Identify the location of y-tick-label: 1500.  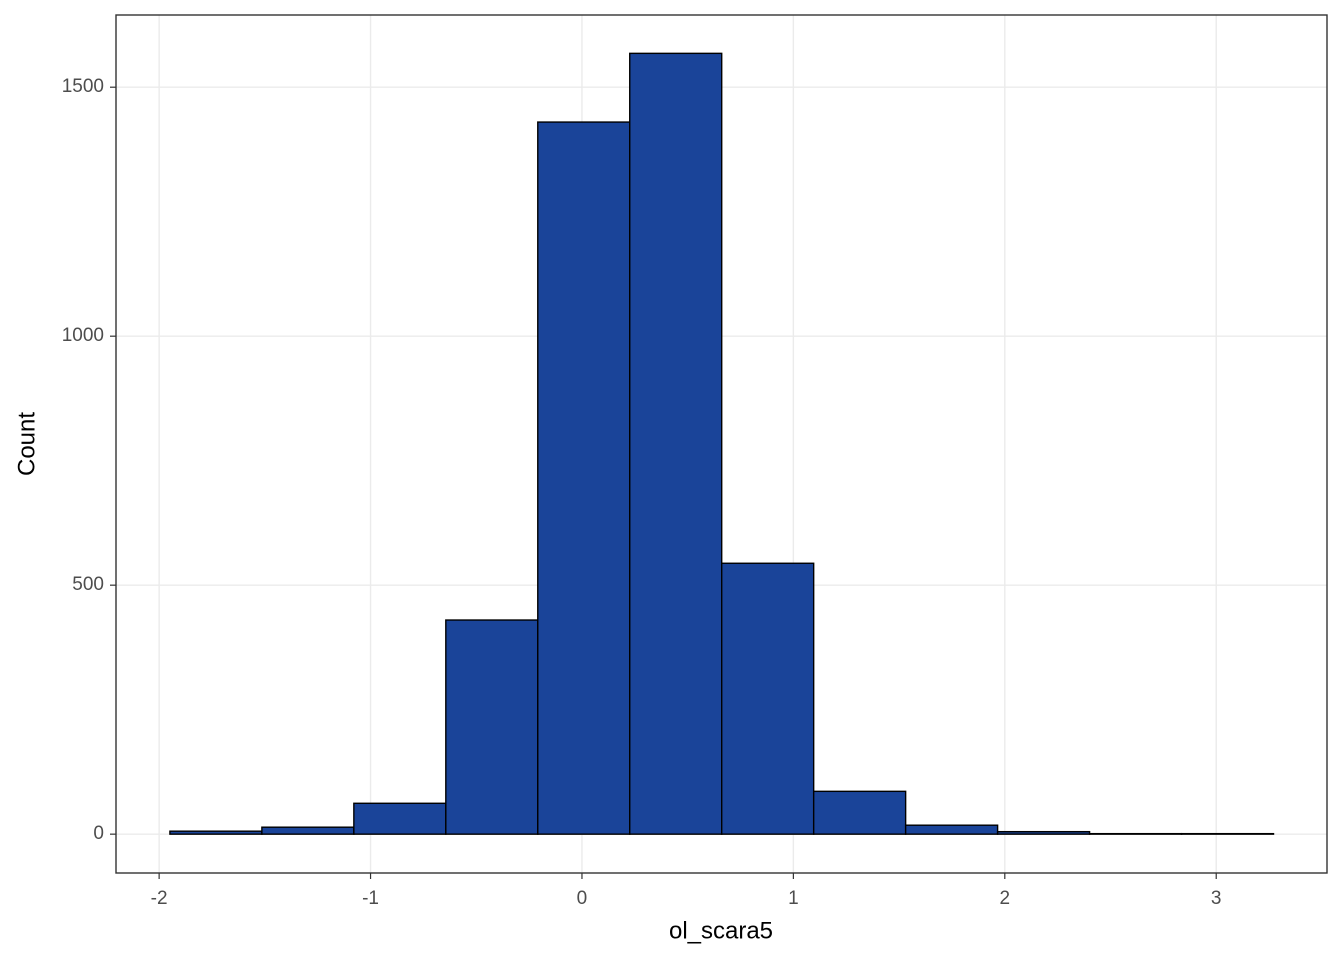
(83, 86).